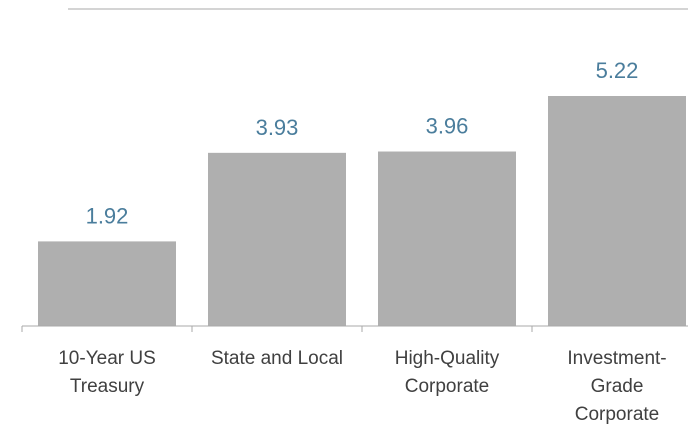 Image resolution: width=688 pixels, height=424 pixels. I want to click on data-label: 5.22, so click(617, 70).